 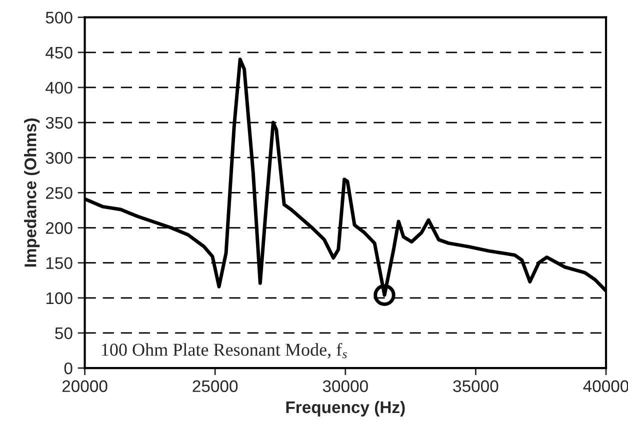 What do you see at coordinates (59, 228) in the screenshot?
I see `y-tick-label: 200` at bounding box center [59, 228].